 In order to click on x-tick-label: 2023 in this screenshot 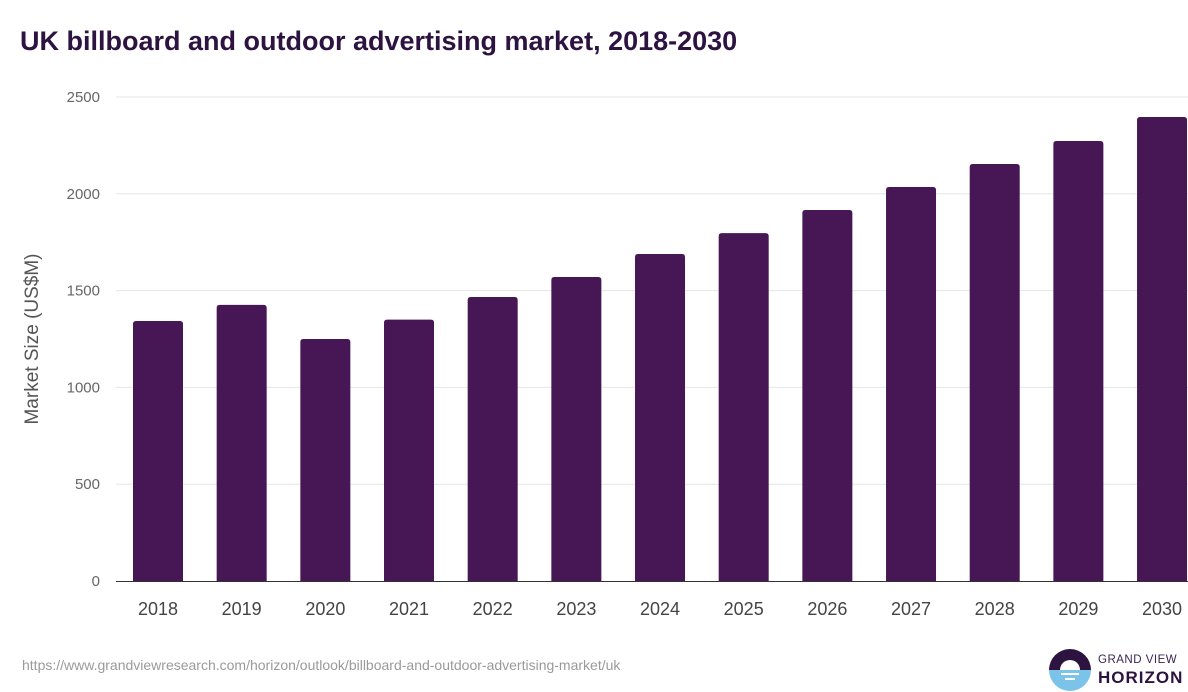, I will do `click(576, 609)`.